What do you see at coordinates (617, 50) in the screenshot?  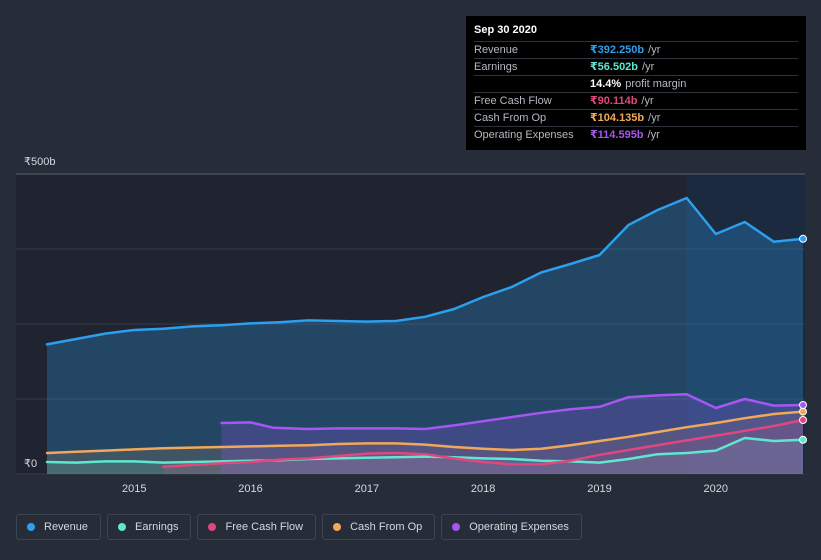 I see `tooltip-row-value: ₹392.250b` at bounding box center [617, 50].